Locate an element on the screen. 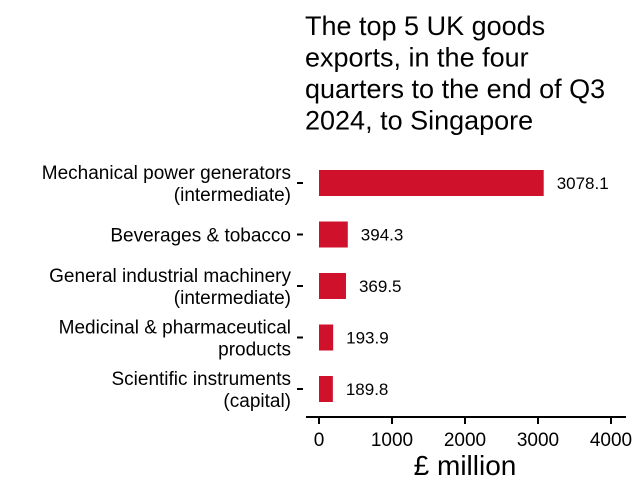 This screenshot has height=478, width=637. y-tick-label: Mechanical power generators is located at coordinates (166, 173).